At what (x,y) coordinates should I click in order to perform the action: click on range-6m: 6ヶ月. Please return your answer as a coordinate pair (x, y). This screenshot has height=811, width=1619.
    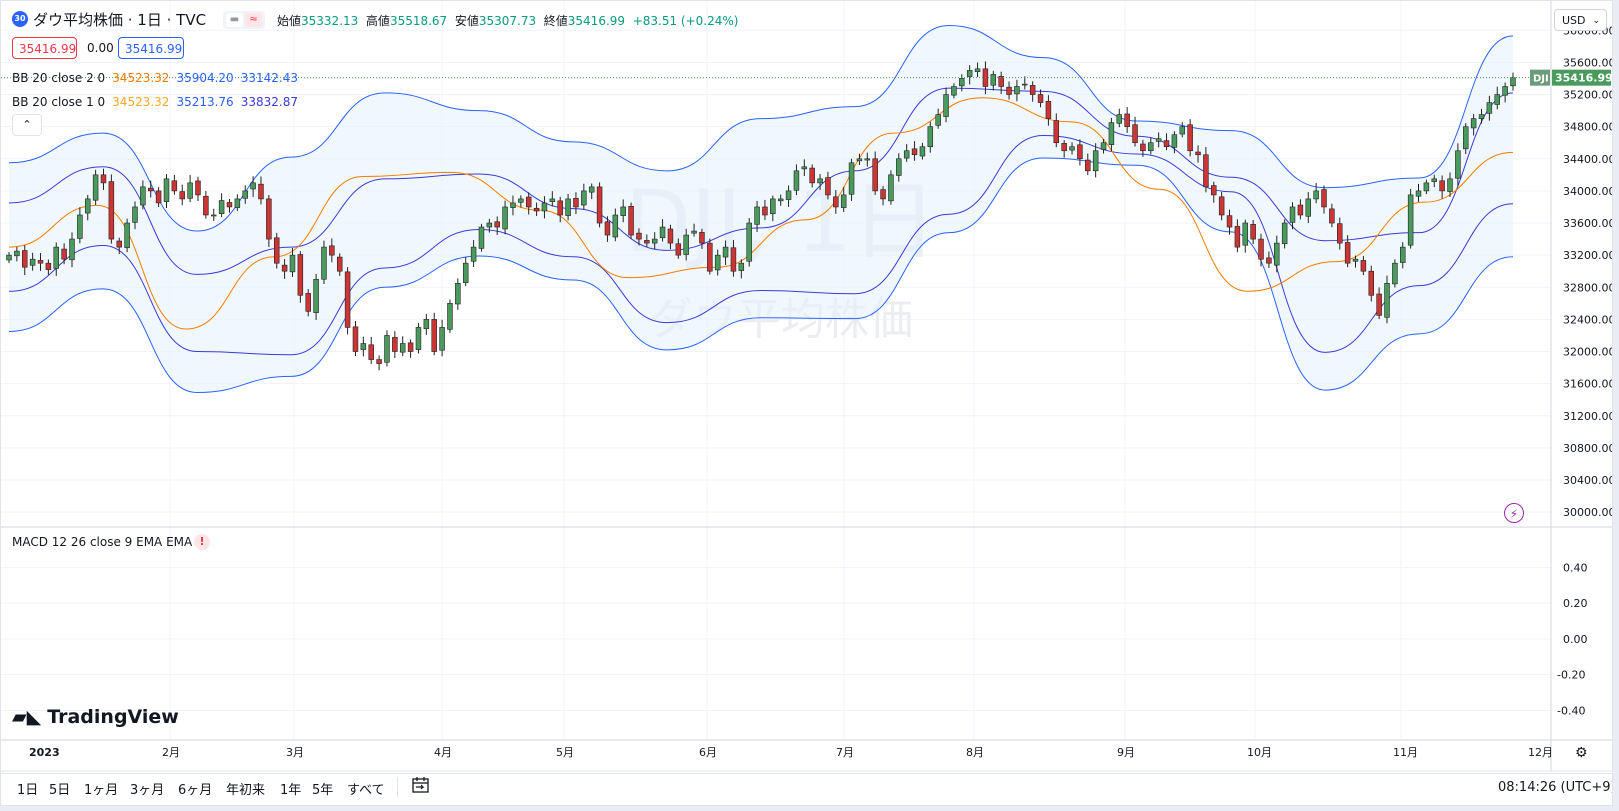
    Looking at the image, I should click on (195, 790).